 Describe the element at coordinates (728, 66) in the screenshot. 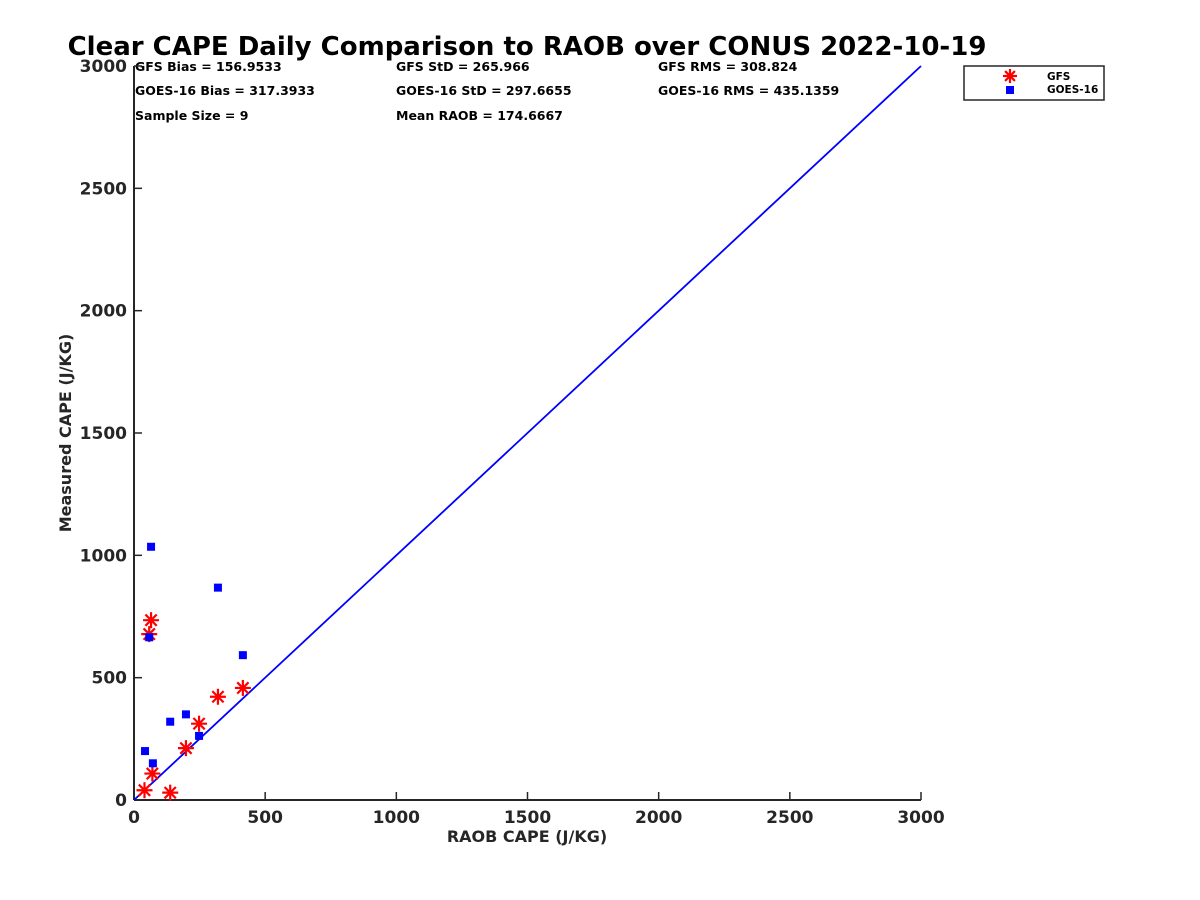

I see `stat-gfs-rms: GFS RMS = 308.824` at that location.